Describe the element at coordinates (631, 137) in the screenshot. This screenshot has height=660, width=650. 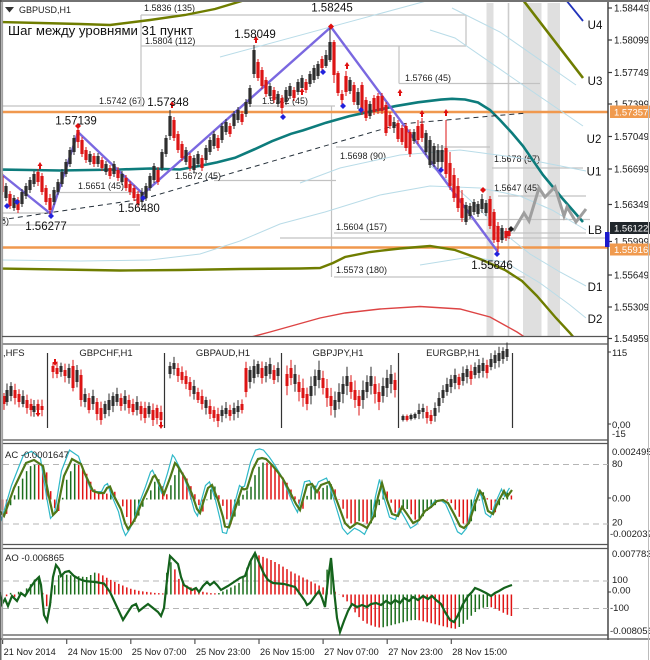
I see `svg-text: 1.57049` at that location.